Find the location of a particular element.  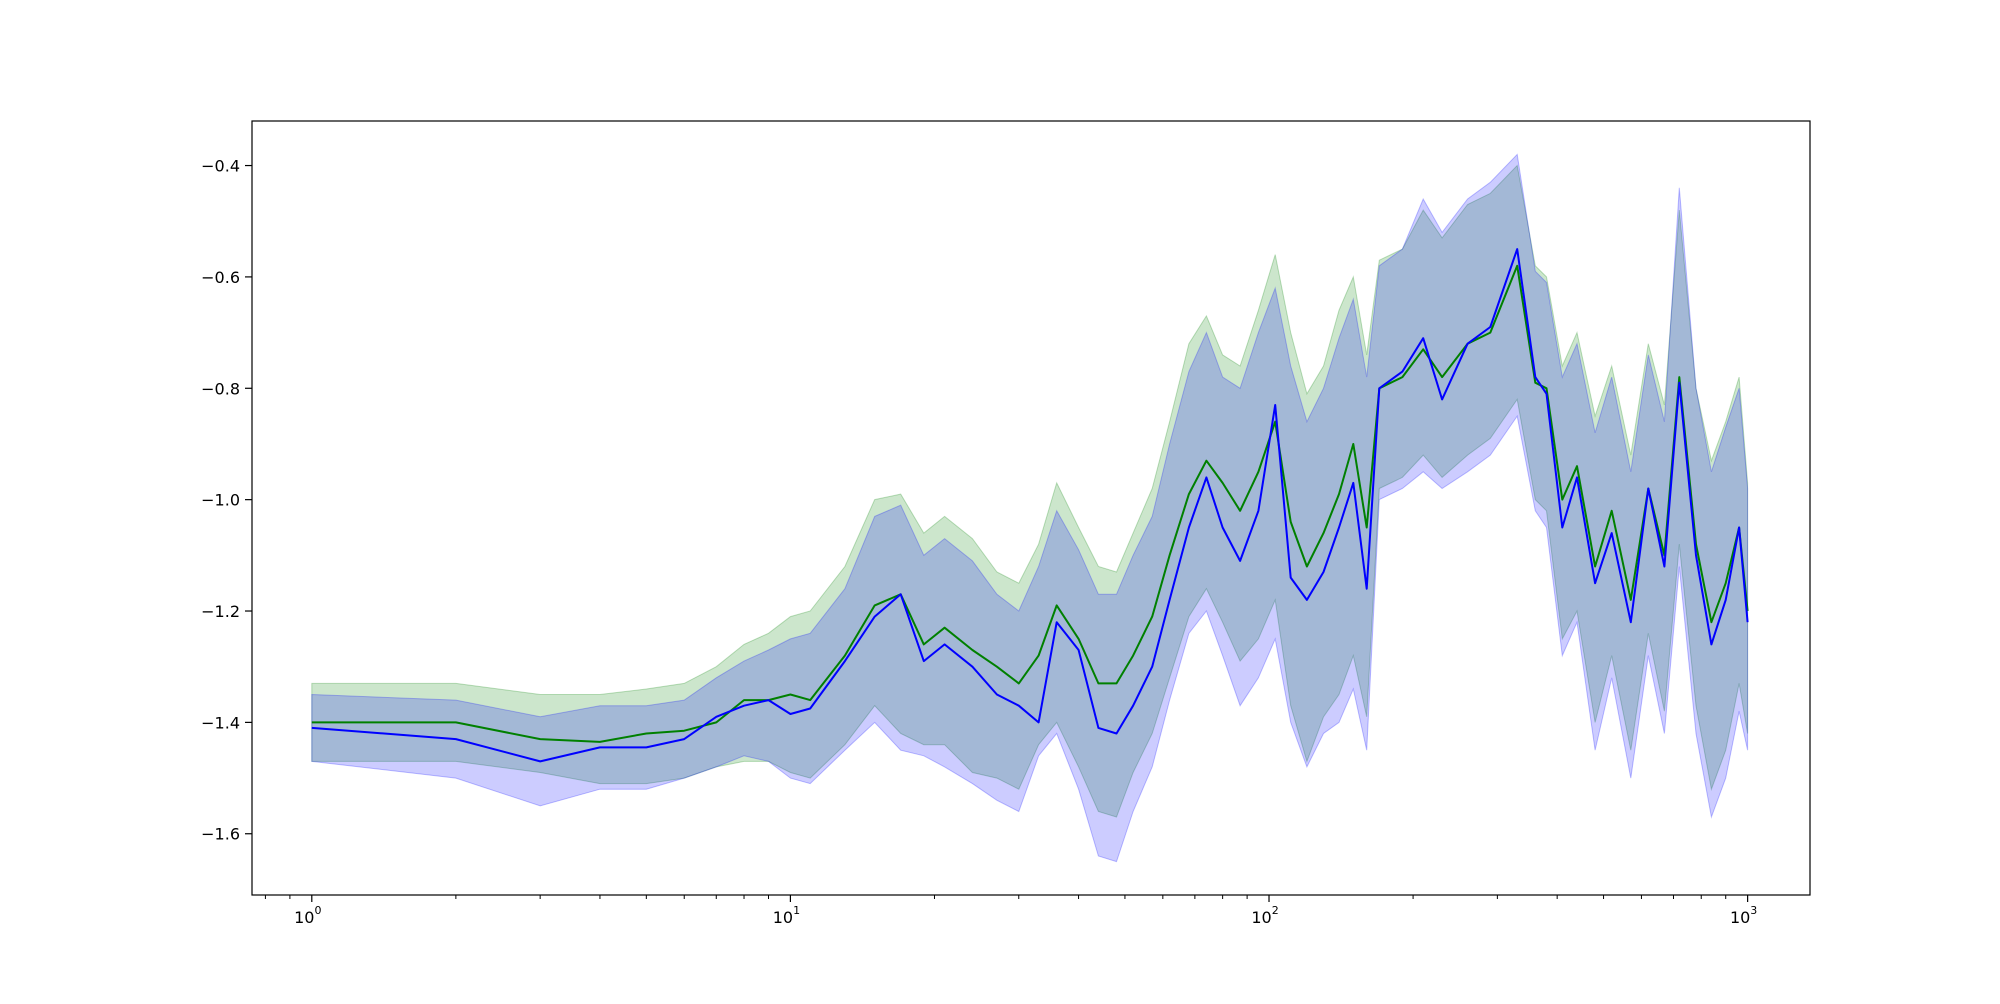

y-tick-label: −1.6 is located at coordinates (220, 834).